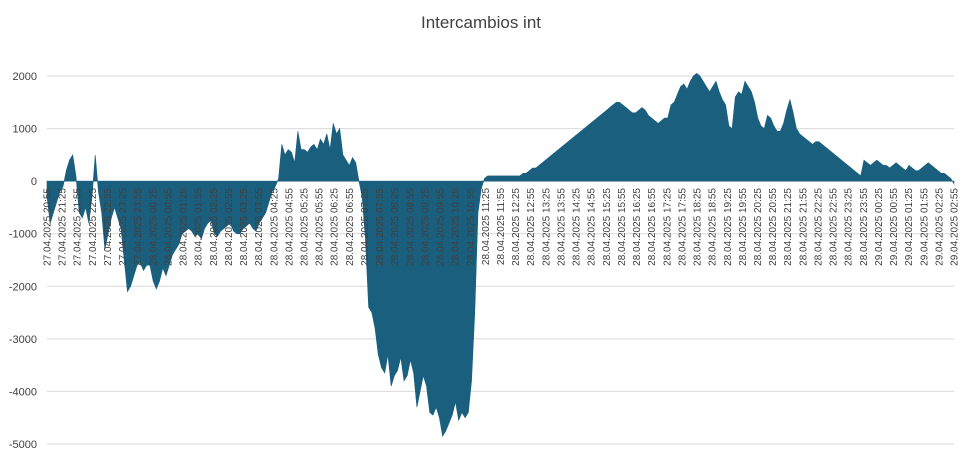  What do you see at coordinates (682, 227) in the screenshot?
I see `x-tick-label: 28.04.2025 17:55` at bounding box center [682, 227].